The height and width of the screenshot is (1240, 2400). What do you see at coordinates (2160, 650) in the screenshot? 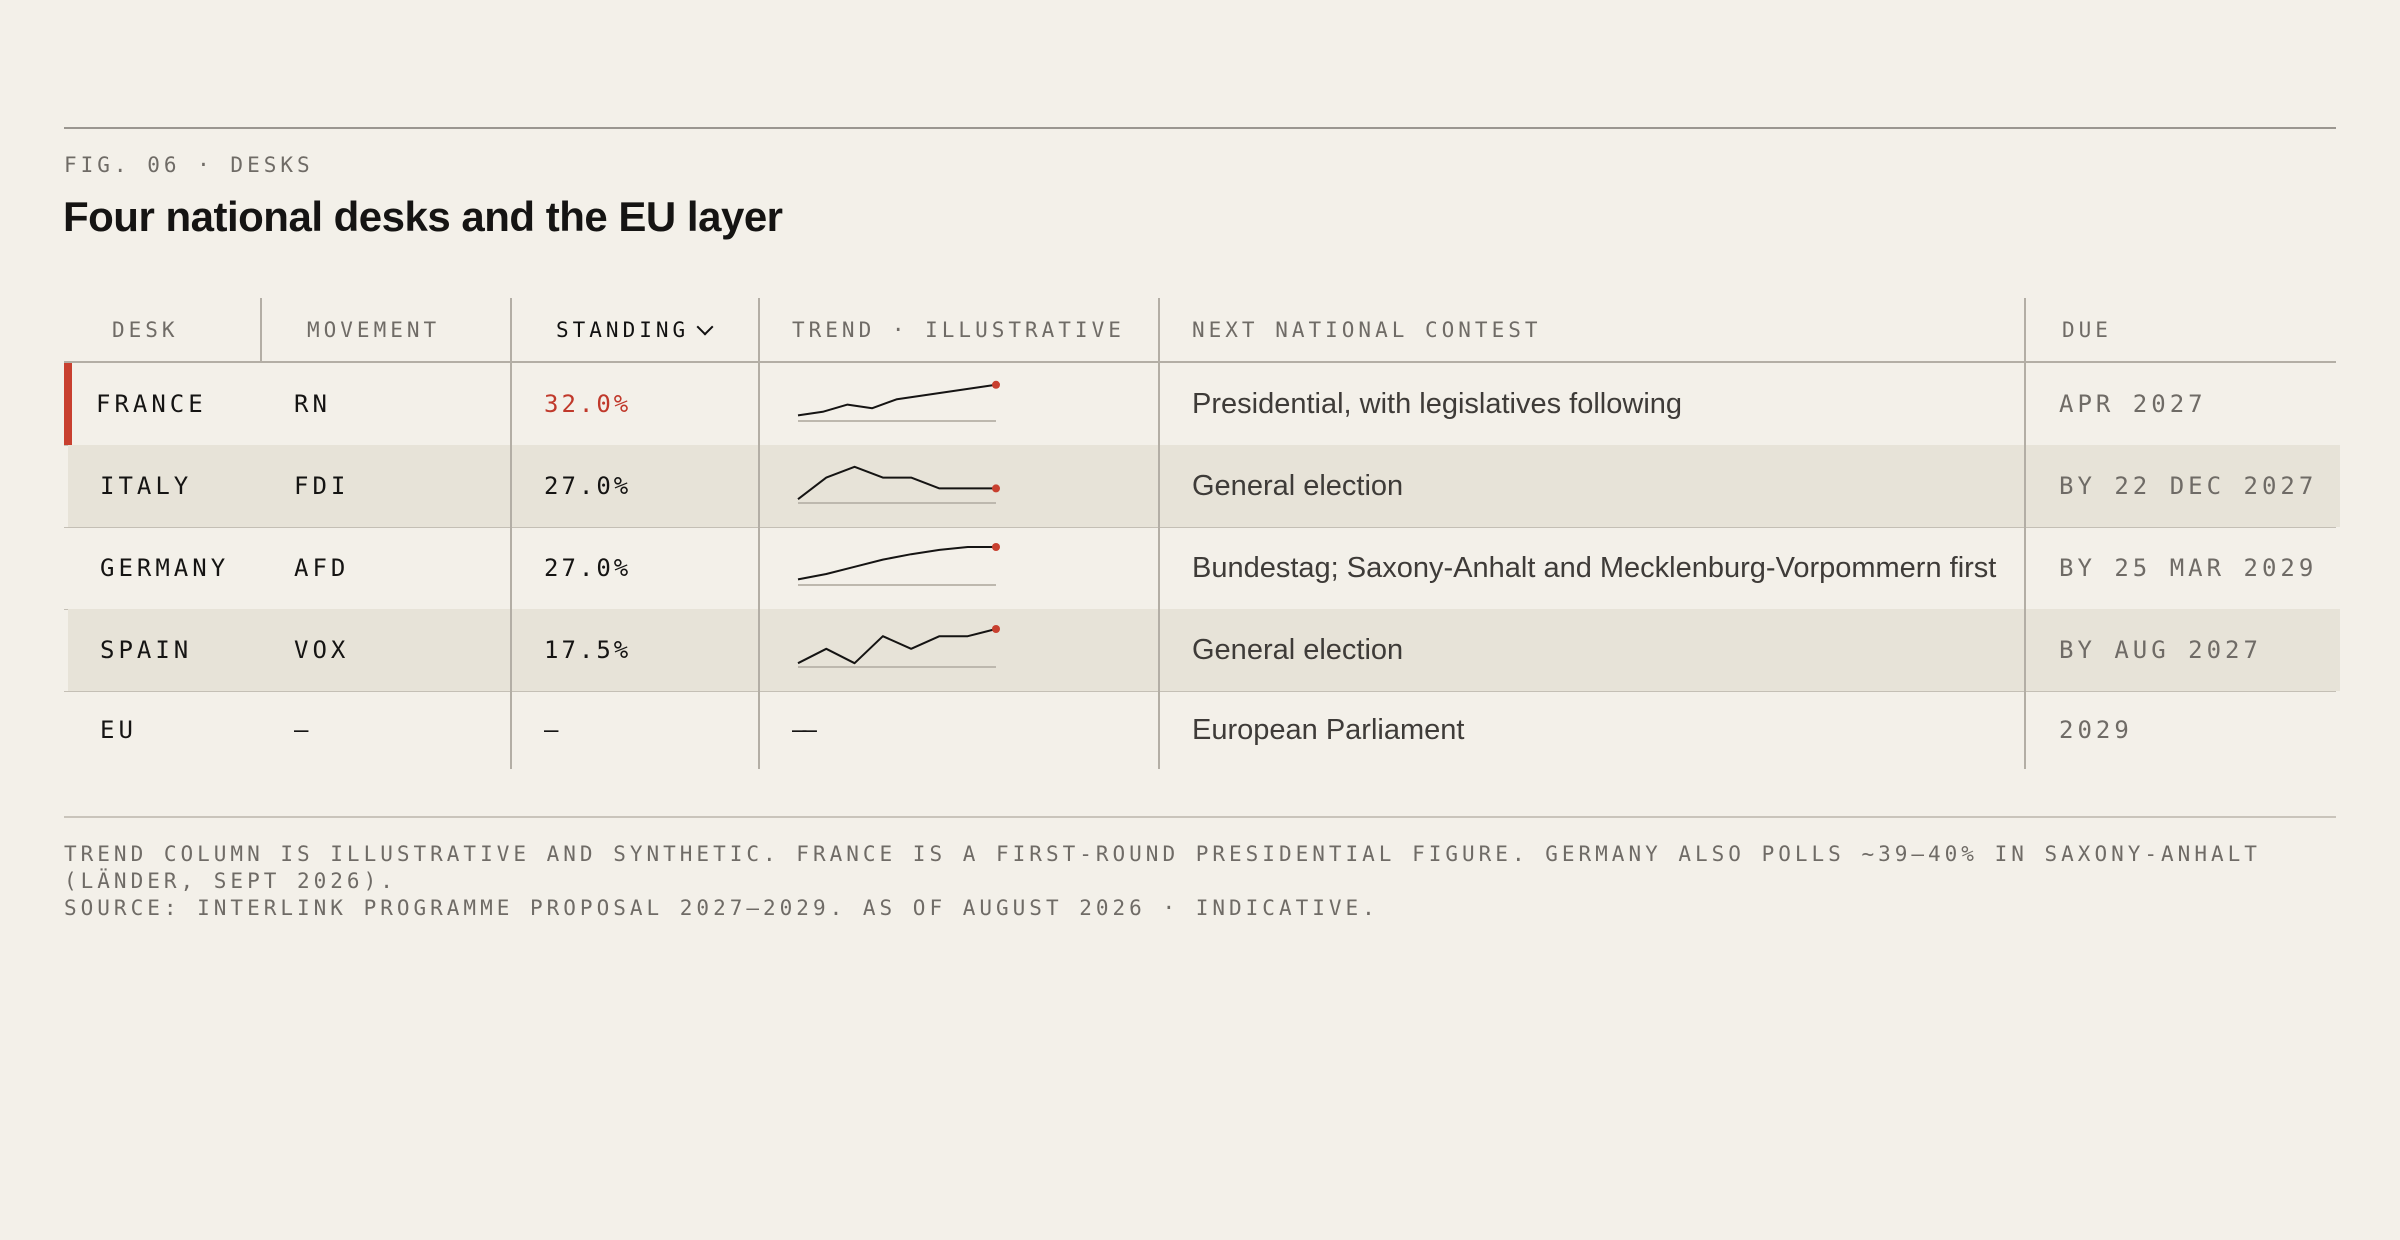
I see `due-cell: BY AUG 2027` at bounding box center [2160, 650].